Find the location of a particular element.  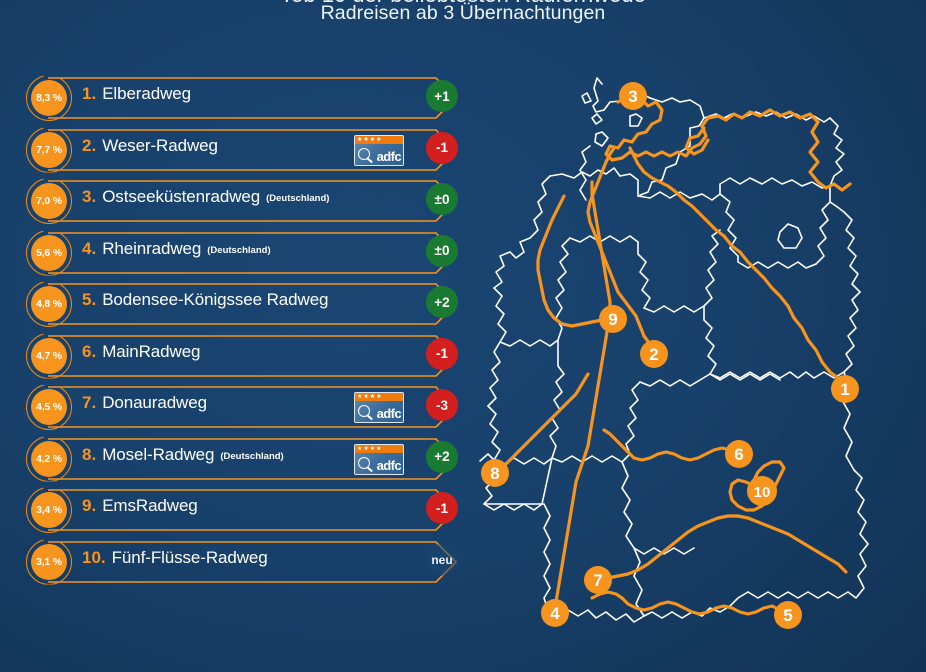

percentage-value: 4,8 % is located at coordinates (49, 304).